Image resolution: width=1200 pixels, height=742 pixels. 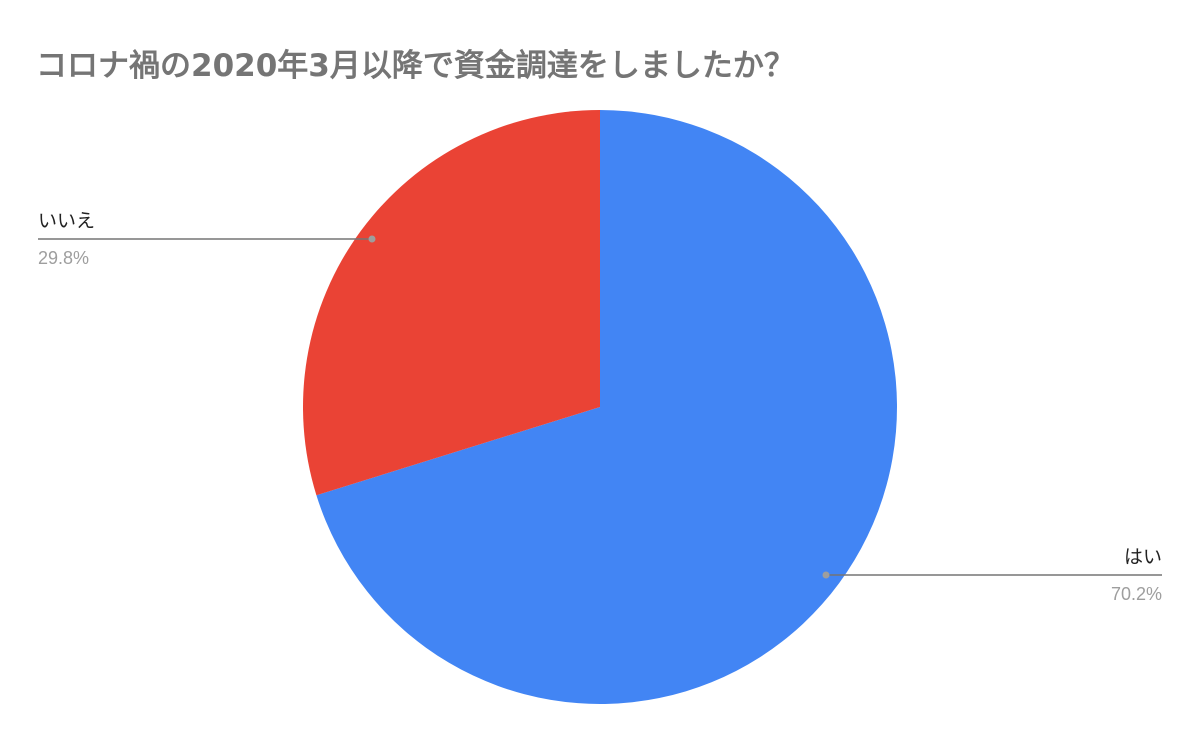 I want to click on pie-slice-no, so click(x=451, y=303).